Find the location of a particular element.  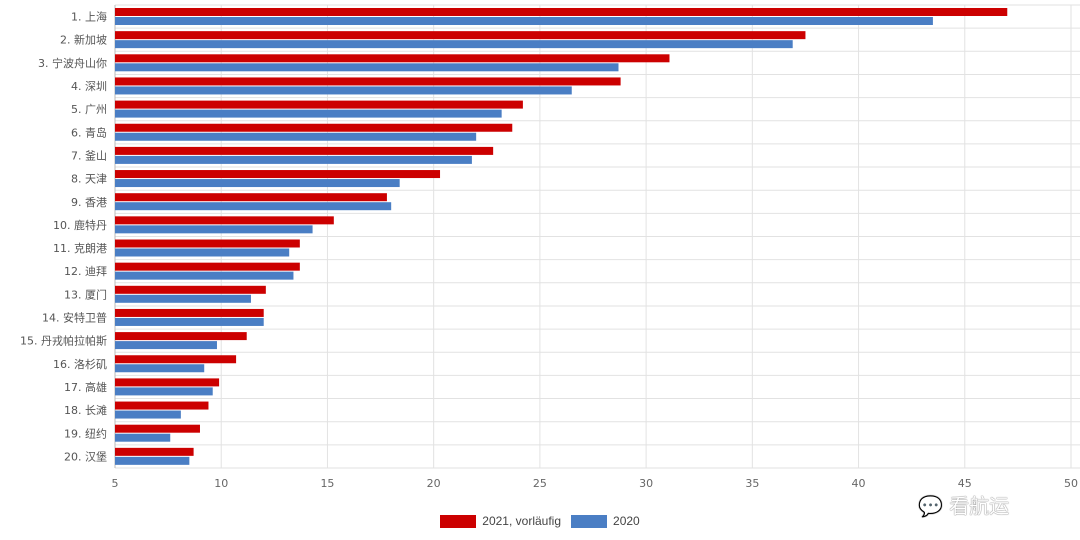

y-tick-label: 7. 釜山 is located at coordinates (89, 155).